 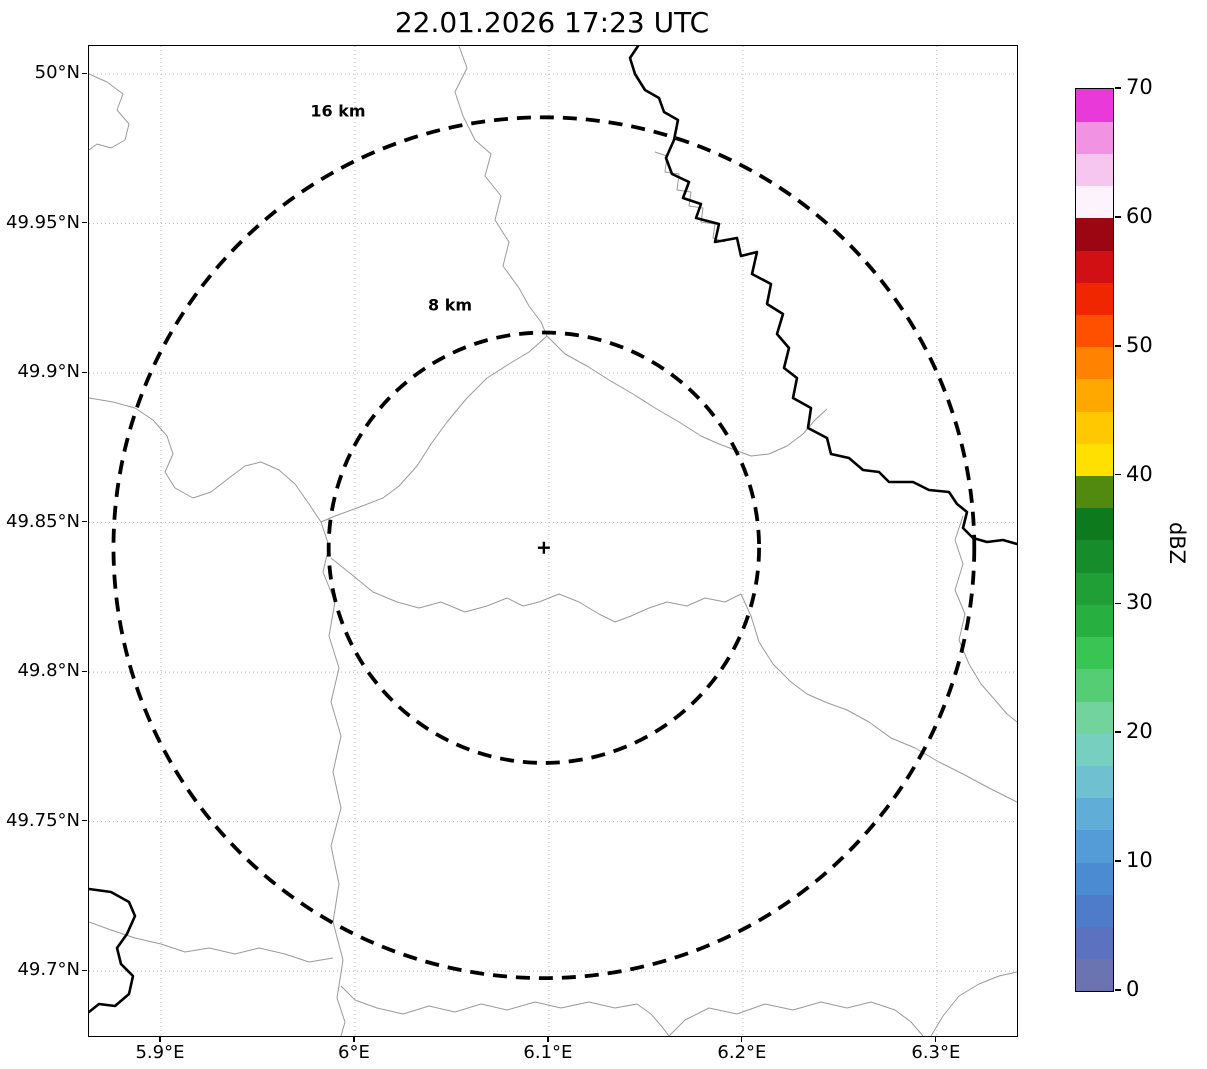 I want to click on colorbar-tick-label: 0, so click(x=1133, y=989).